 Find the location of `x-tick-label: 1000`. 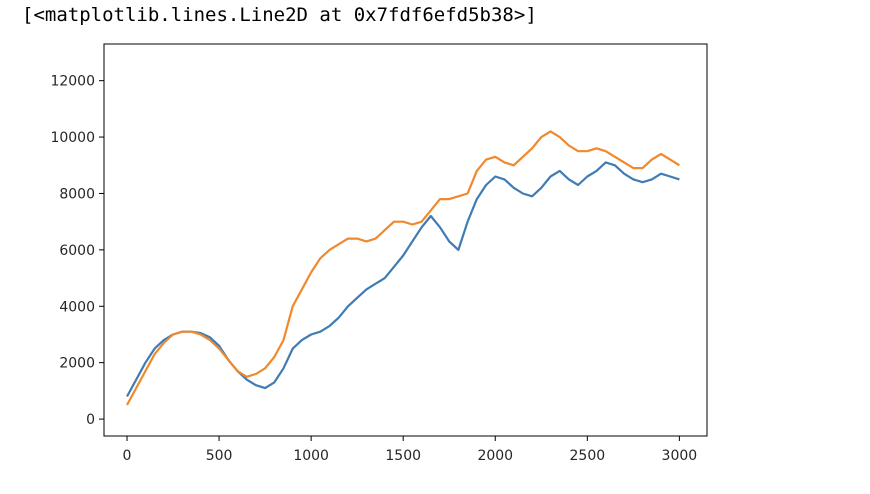

x-tick-label: 1000 is located at coordinates (311, 456).